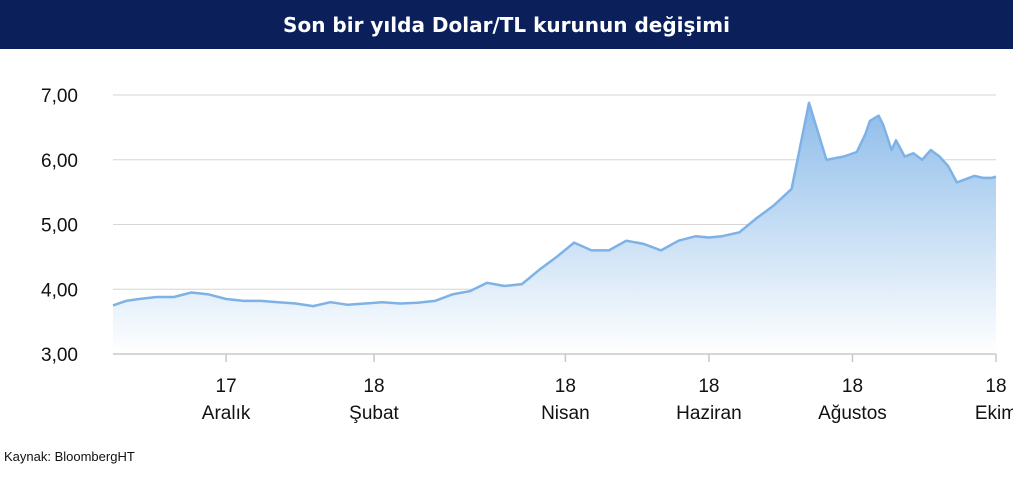 Image resolution: width=1013 pixels, height=483 pixels. I want to click on x-tick-month: Ekim, so click(994, 413).